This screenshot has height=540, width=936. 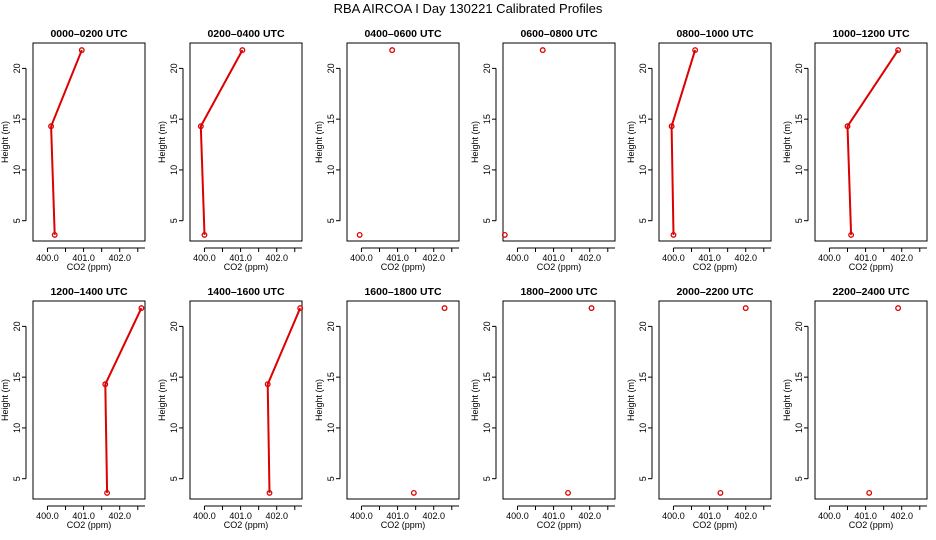 What do you see at coordinates (402, 292) in the screenshot?
I see `panel-title: 1600–1800 UTC` at bounding box center [402, 292].